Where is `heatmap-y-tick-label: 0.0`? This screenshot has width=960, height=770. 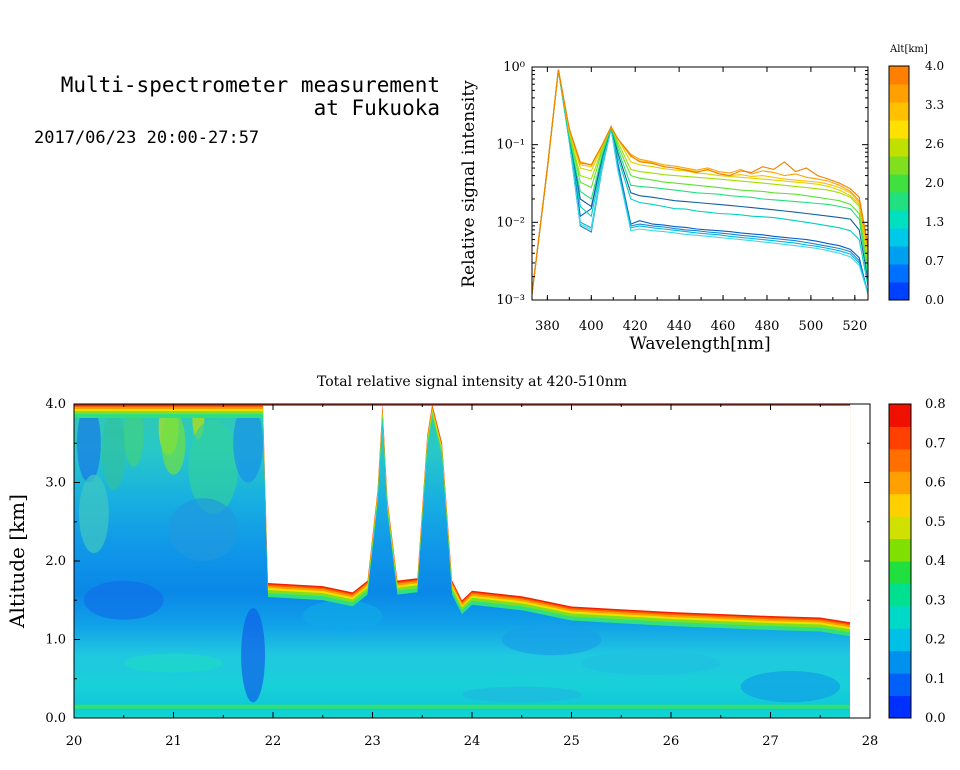 heatmap-y-tick-label: 0.0 is located at coordinates (55, 718).